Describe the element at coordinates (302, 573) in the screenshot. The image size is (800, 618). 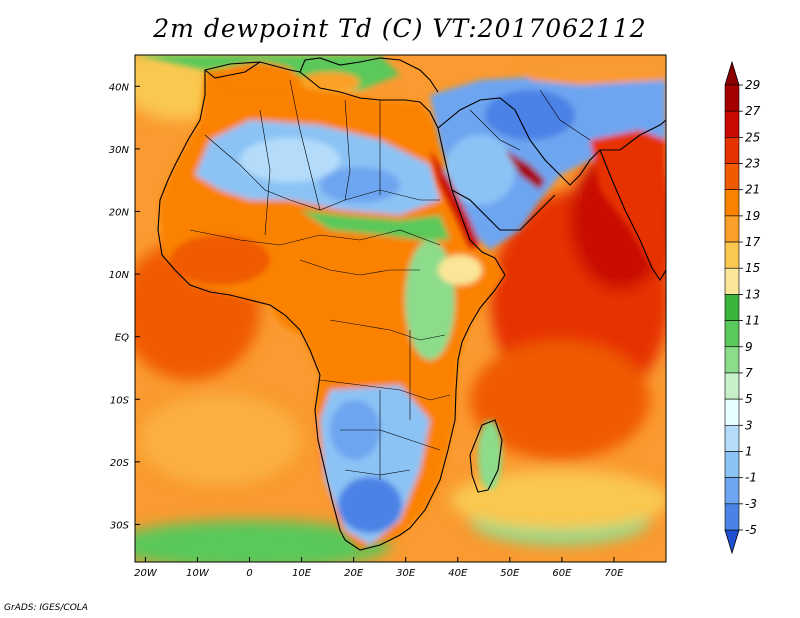
I see `lon-tick-label: 10E` at that location.